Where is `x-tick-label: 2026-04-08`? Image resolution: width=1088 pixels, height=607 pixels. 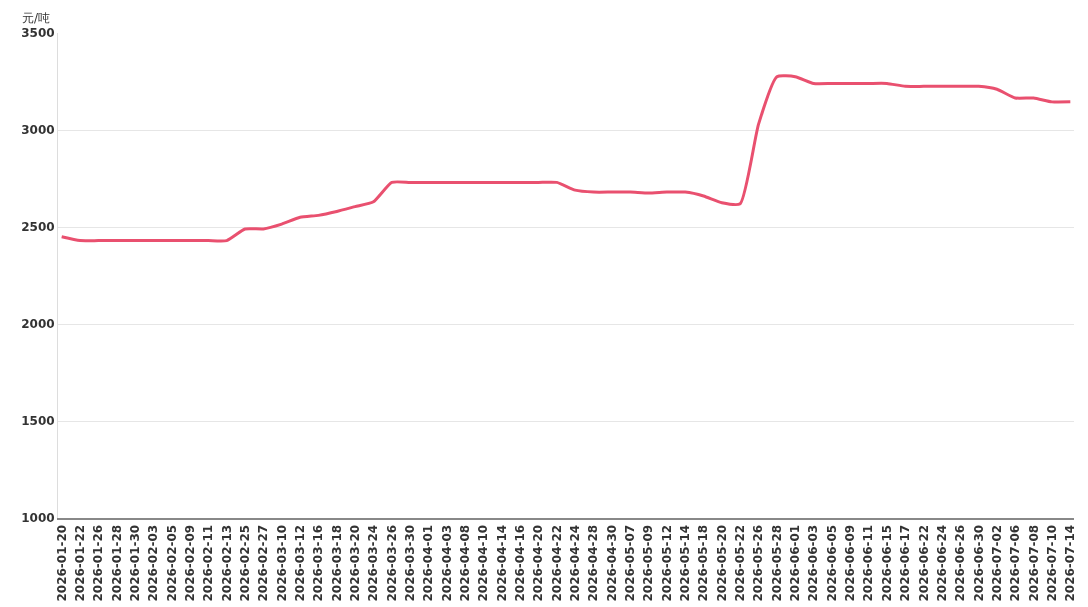 x-tick-label: 2026-04-08 is located at coordinates (465, 563).